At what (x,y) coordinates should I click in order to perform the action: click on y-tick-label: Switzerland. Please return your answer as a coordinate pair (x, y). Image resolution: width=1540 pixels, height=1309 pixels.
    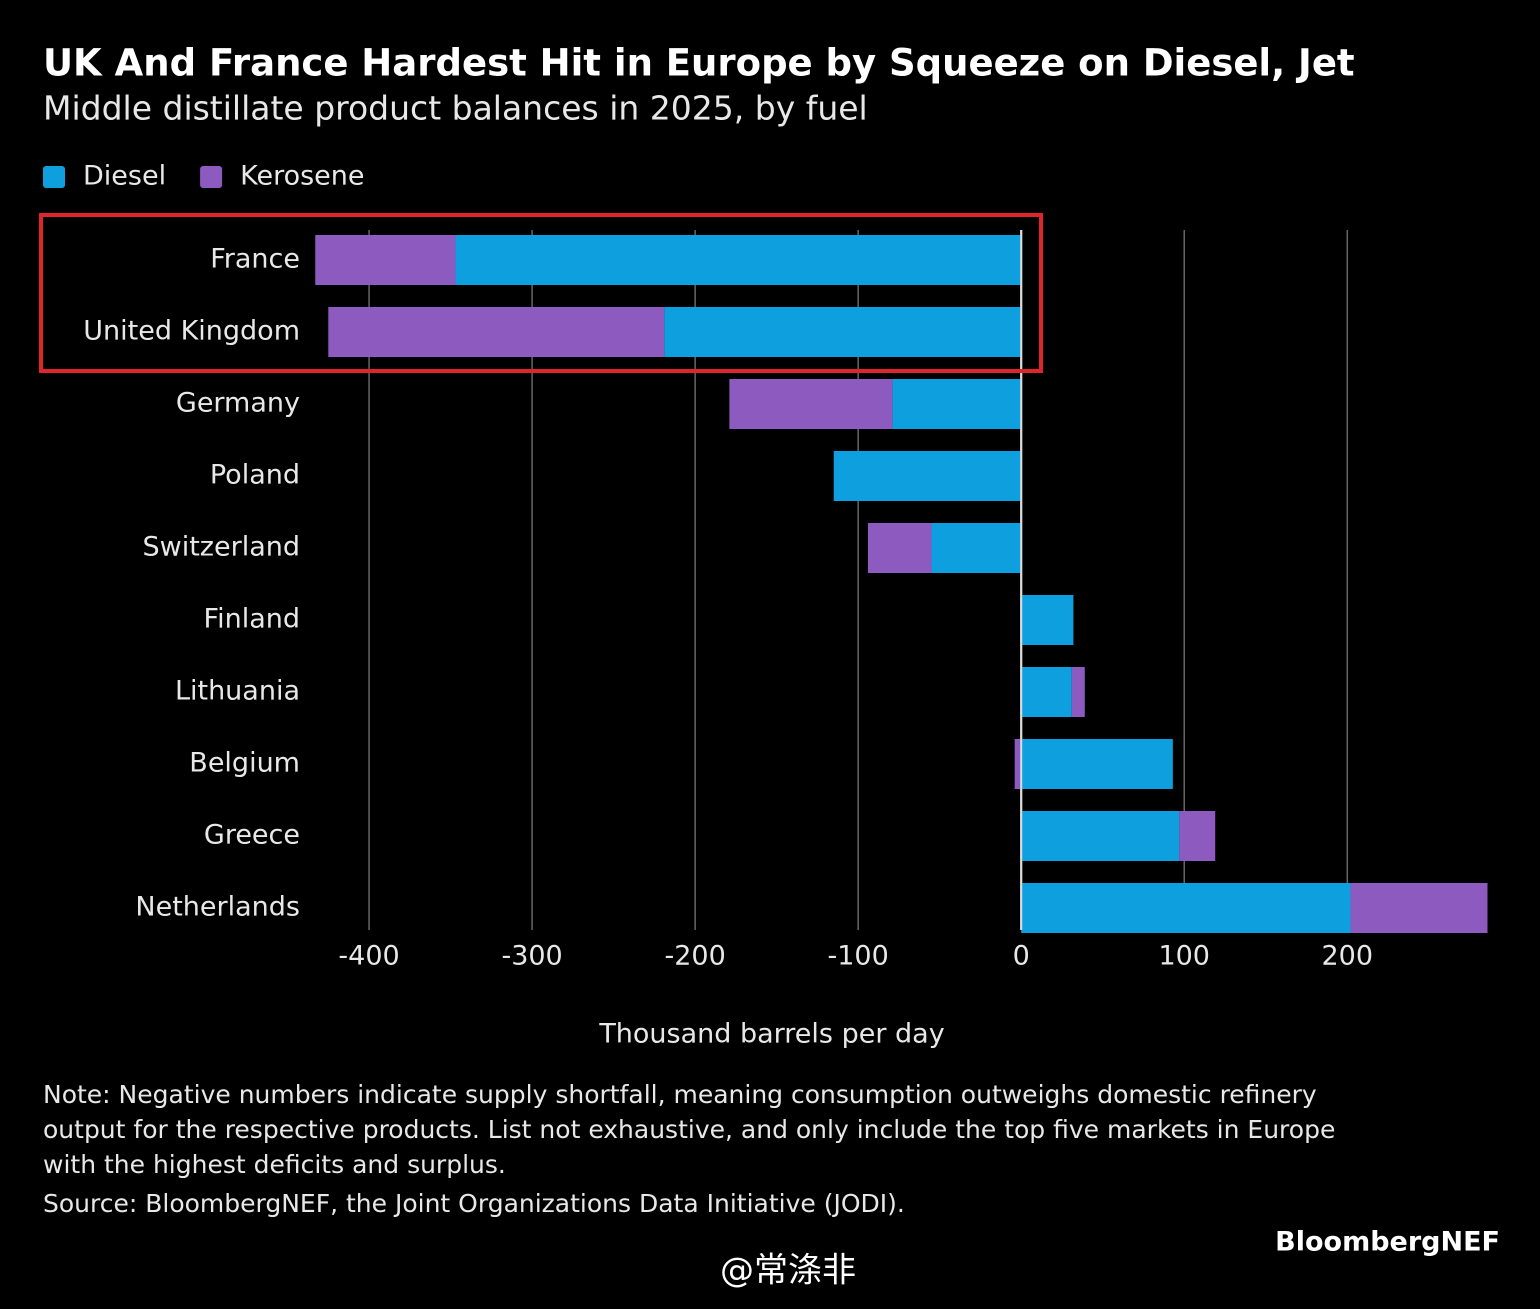
    Looking at the image, I should click on (222, 547).